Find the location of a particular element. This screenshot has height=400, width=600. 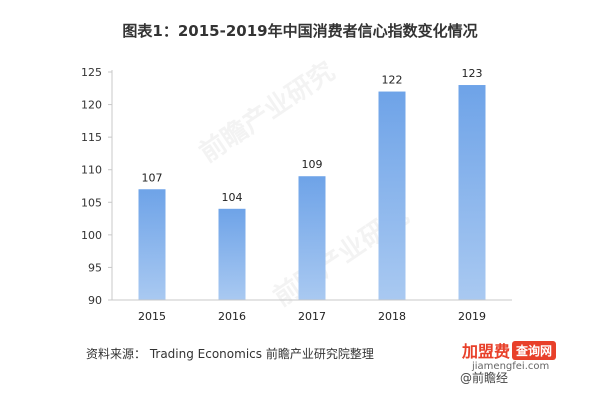

data-label: 104 is located at coordinates (232, 197).